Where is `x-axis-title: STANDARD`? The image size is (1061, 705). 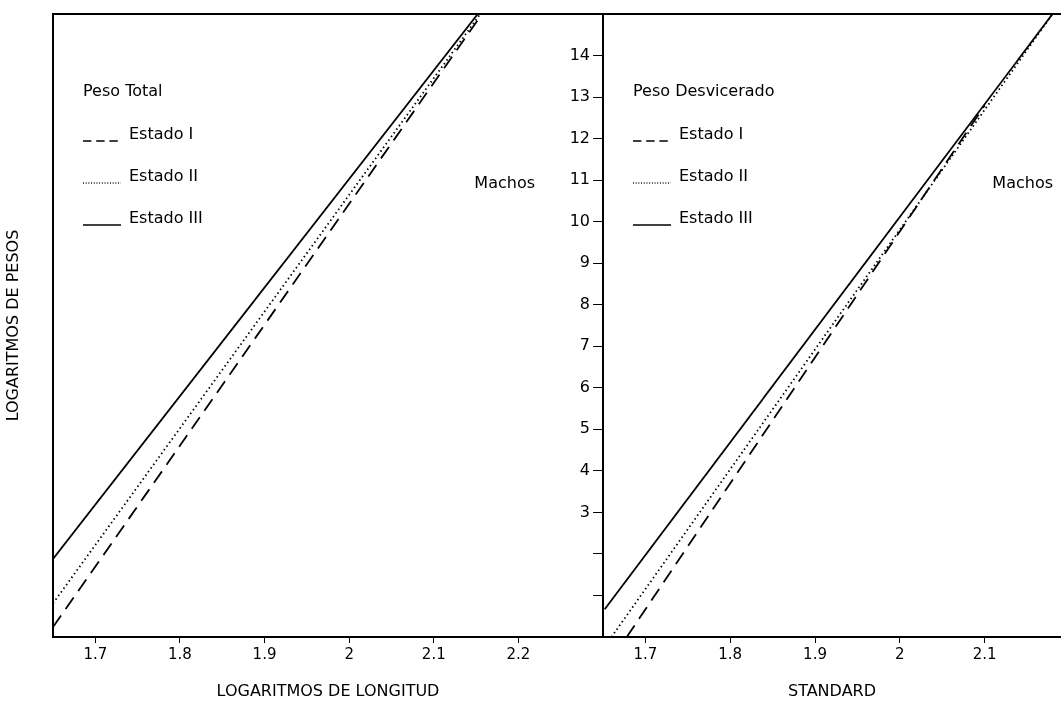
x-axis-title: STANDARD is located at coordinates (832, 690).